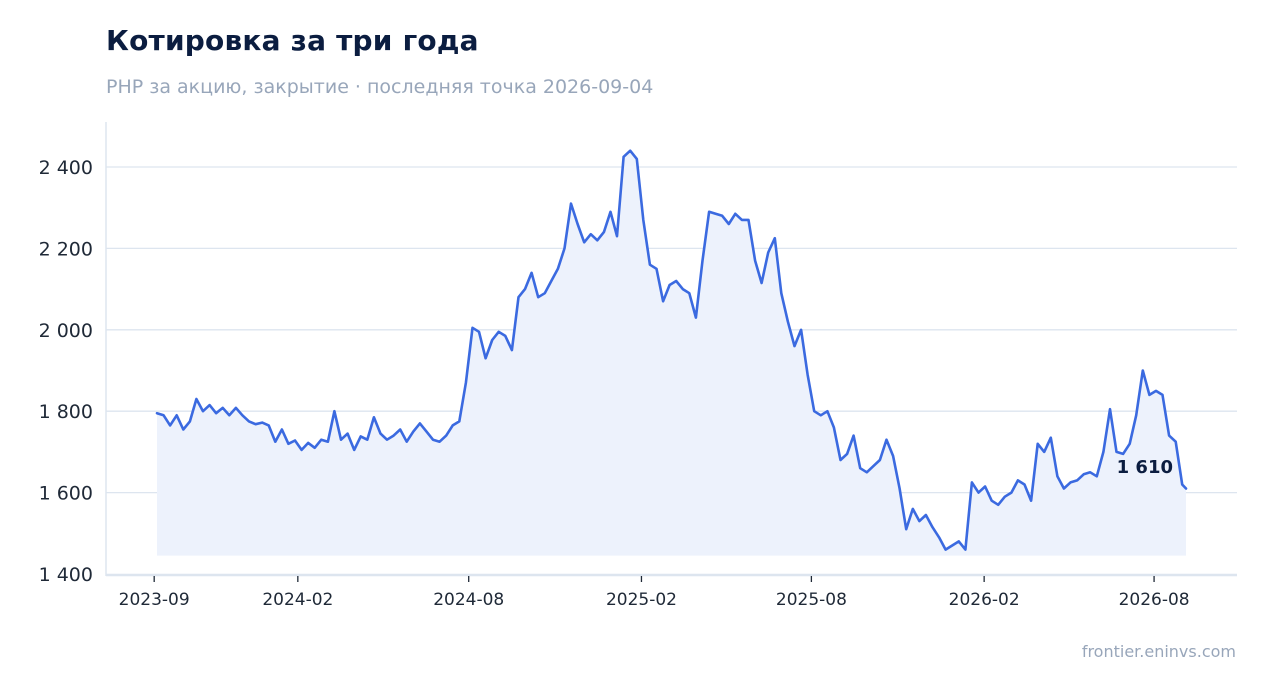 This screenshot has height=693, width=1268. Describe the element at coordinates (1158, 651) in the screenshot. I see `source-credit: frontier.eninvs.com` at that location.